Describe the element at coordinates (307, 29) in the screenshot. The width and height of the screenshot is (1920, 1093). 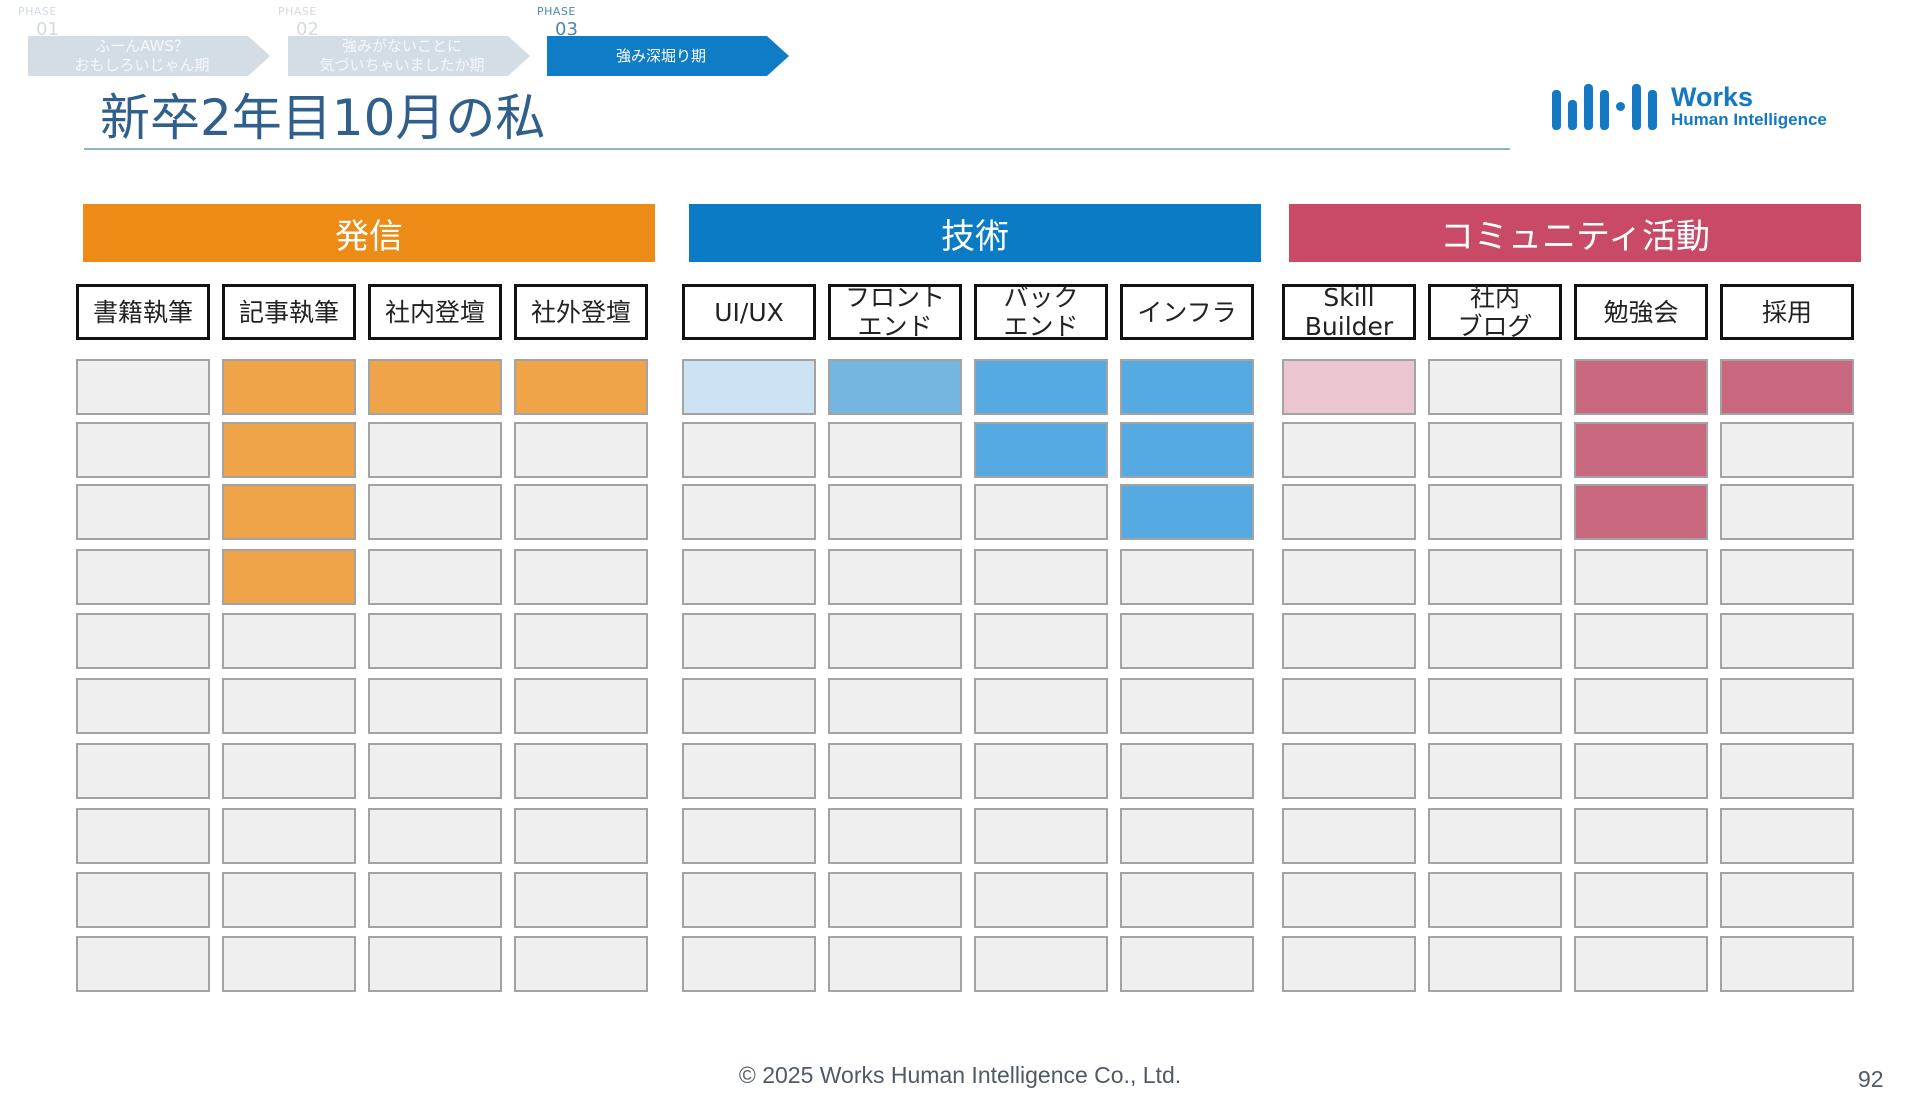
I see `phase-number: 02` at that location.